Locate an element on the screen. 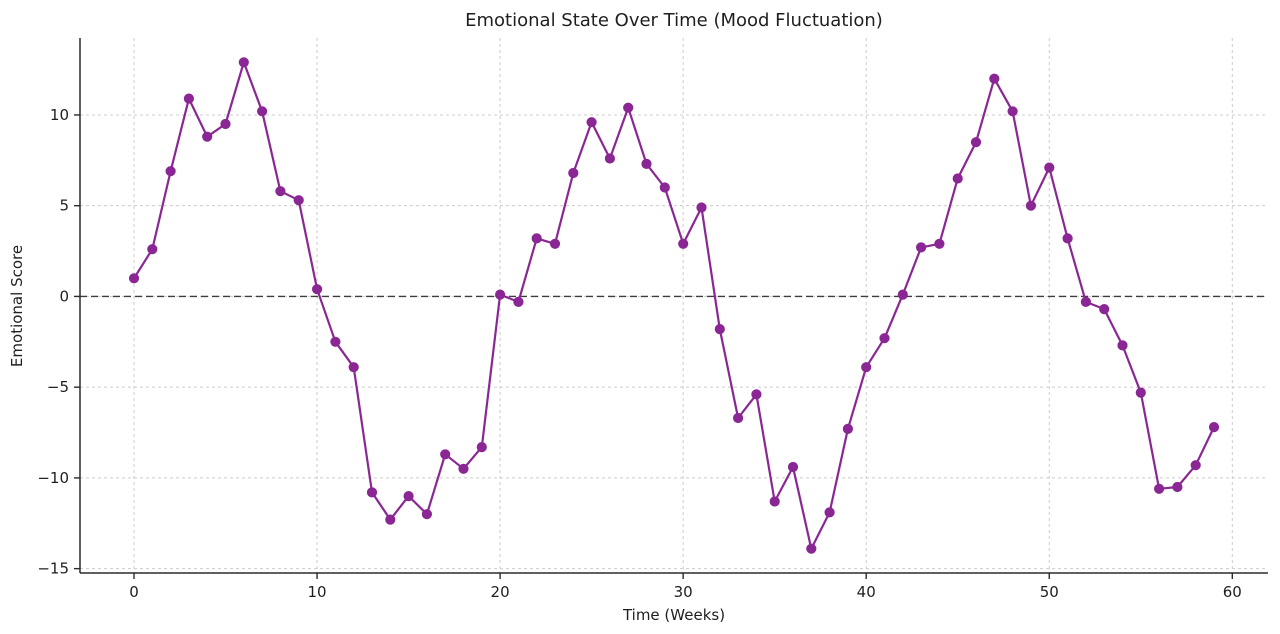 Image resolution: width=1280 pixels, height=634 pixels. y-tick-label: 5 is located at coordinates (64, 206).